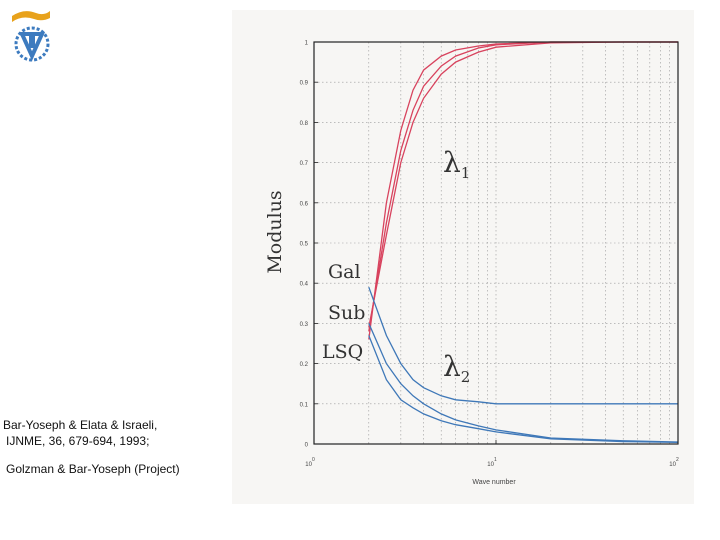 The width and height of the screenshot is (720, 540). What do you see at coordinates (346, 313) in the screenshot?
I see `method-label-sub: Sub` at bounding box center [346, 313].